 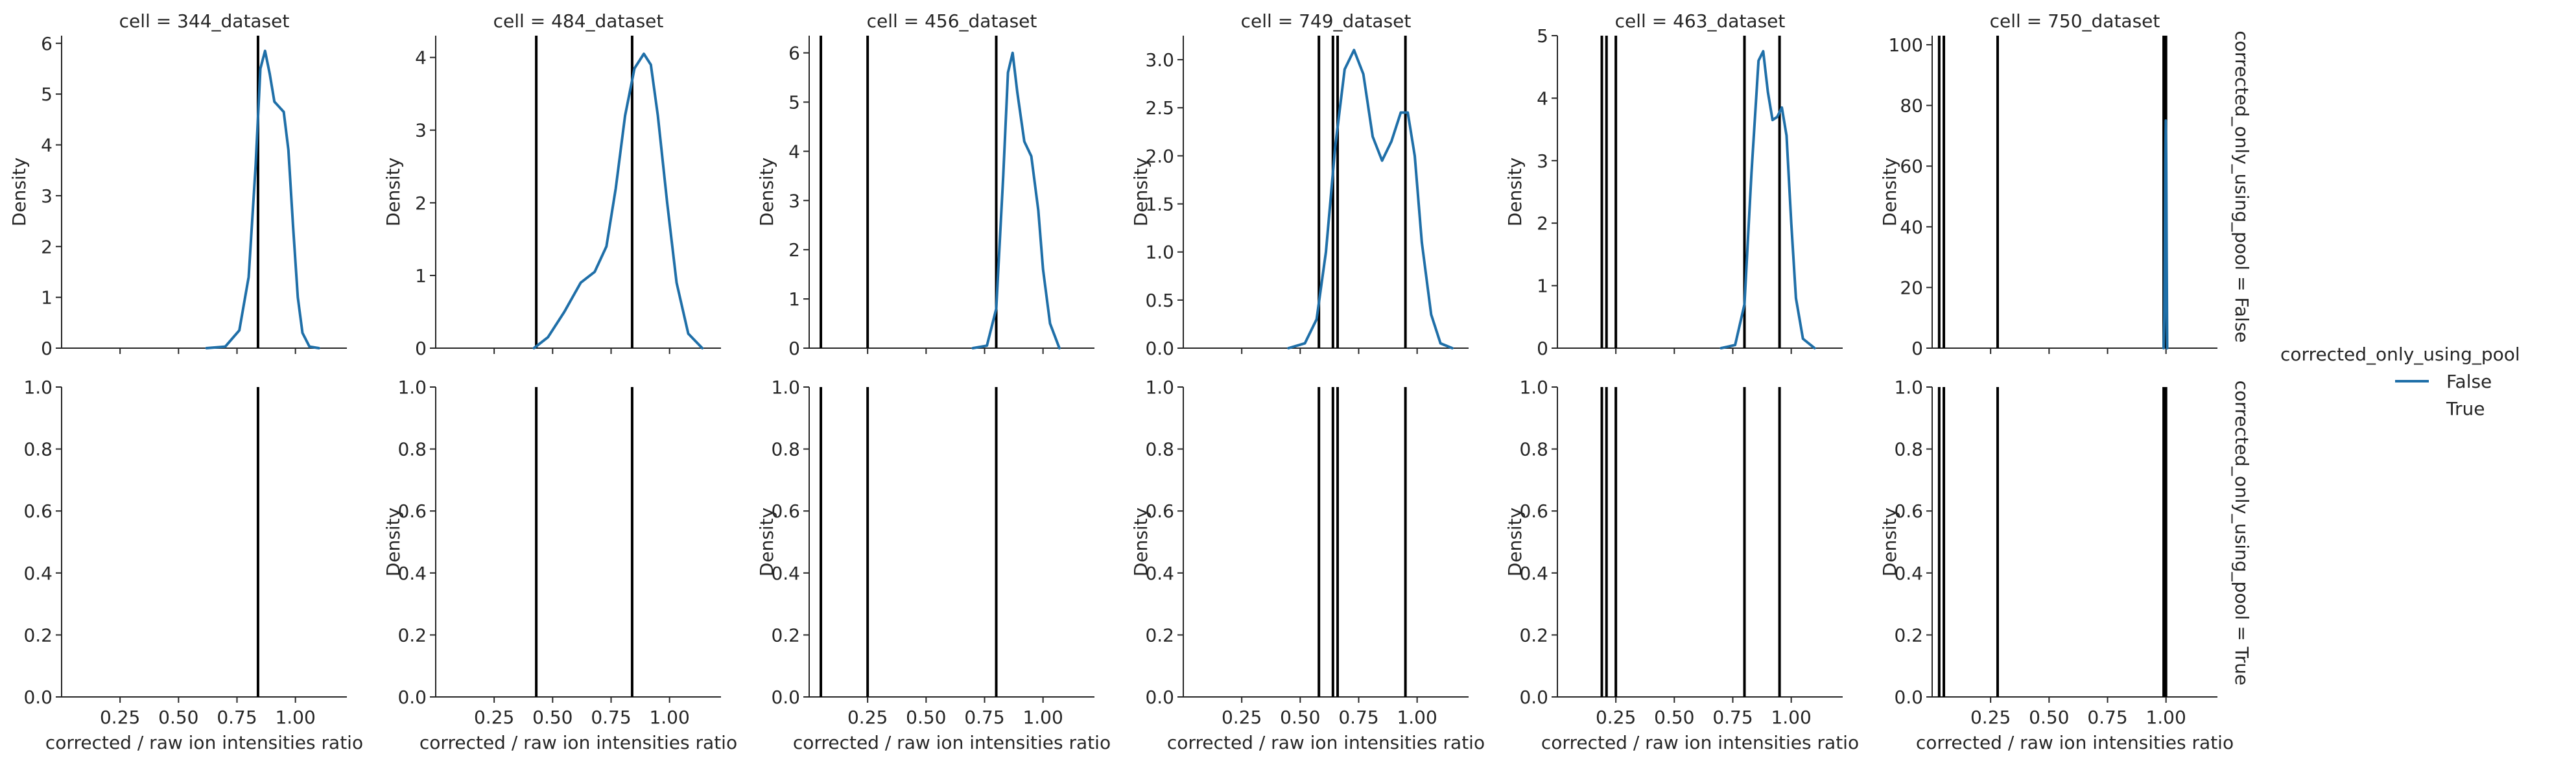 What do you see at coordinates (1911, 166) in the screenshot?
I see `y-tick-label: 60` at bounding box center [1911, 166].